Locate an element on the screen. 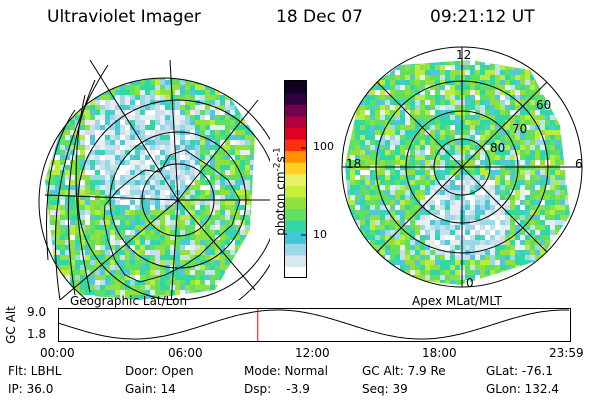 This screenshot has height=400, width=600. unit-sup1: -2 is located at coordinates (277, 167).